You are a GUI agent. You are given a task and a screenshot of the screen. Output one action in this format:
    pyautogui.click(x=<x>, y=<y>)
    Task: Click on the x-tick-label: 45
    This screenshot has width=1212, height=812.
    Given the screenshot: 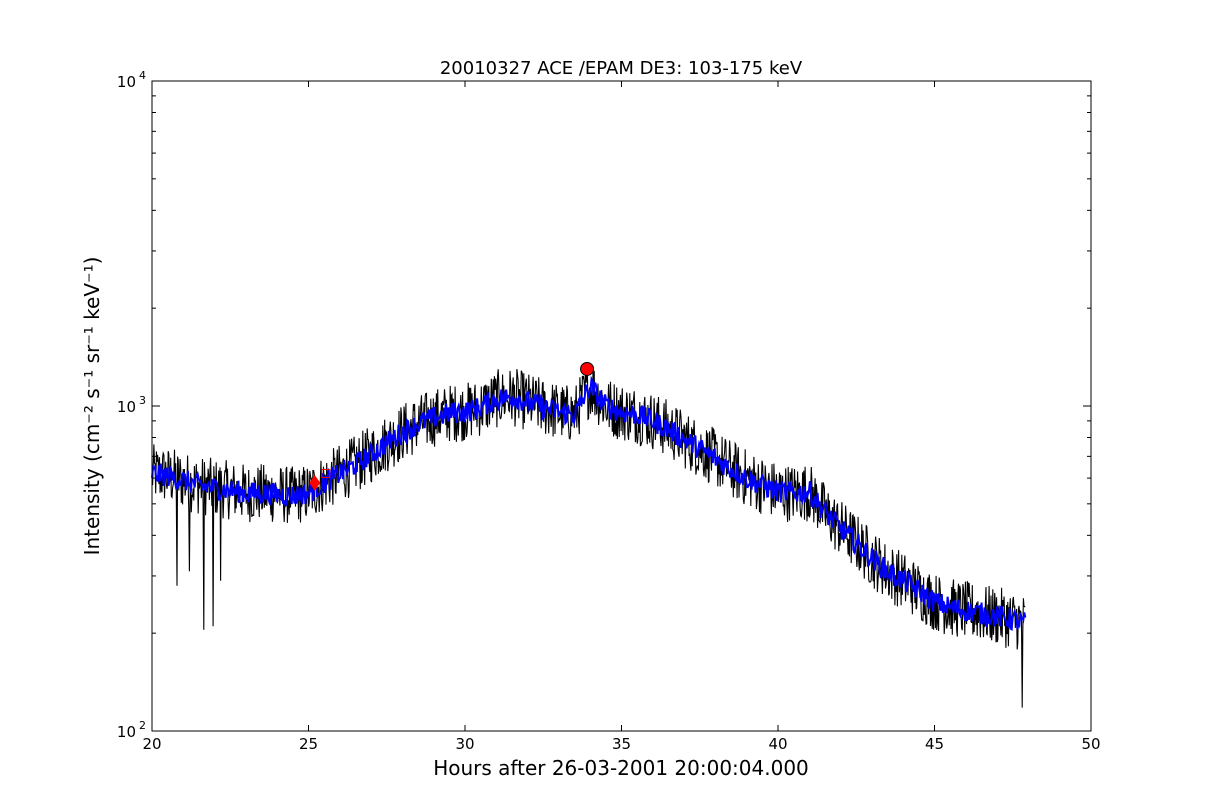 What is the action you would take?
    pyautogui.click(x=934, y=744)
    